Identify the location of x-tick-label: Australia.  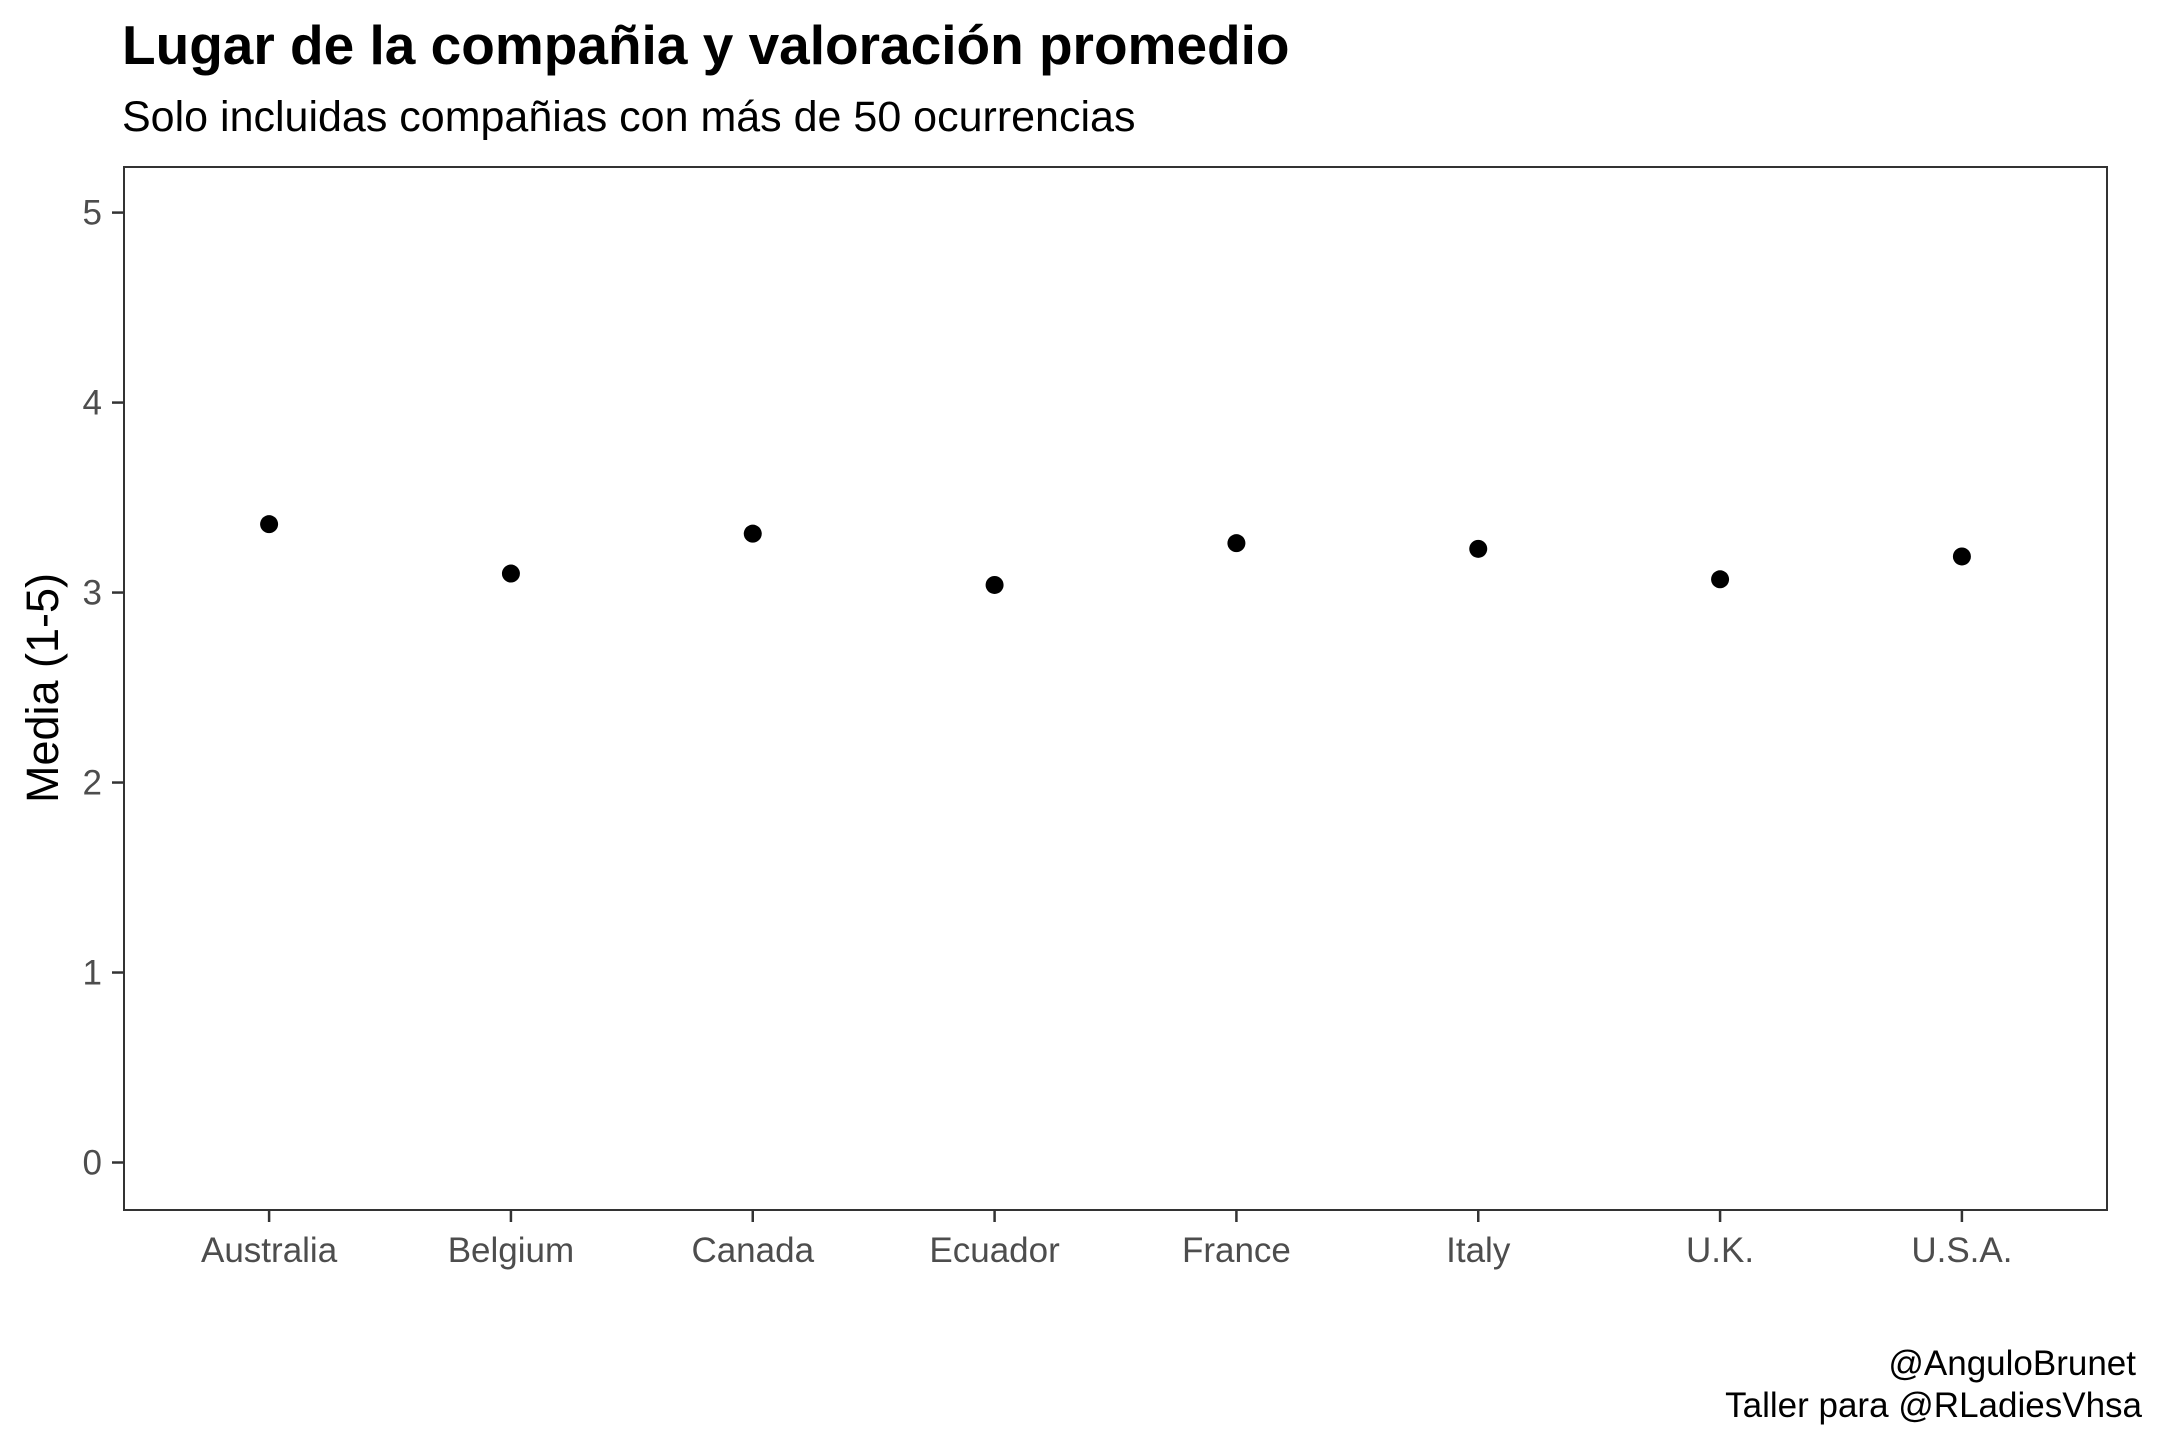
(269, 1250).